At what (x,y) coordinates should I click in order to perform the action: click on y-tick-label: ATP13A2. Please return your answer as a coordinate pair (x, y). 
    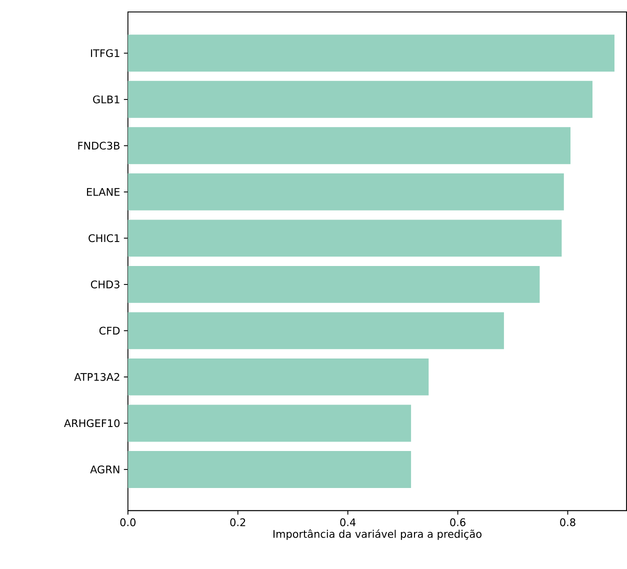
    Looking at the image, I should click on (97, 377).